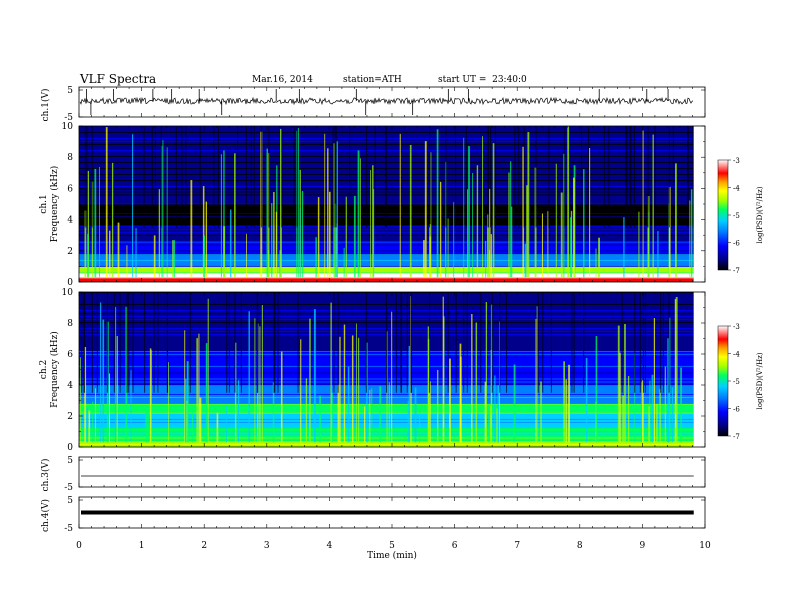 The width and height of the screenshot is (792, 612). What do you see at coordinates (736, 244) in the screenshot?
I see `ch1-colorbar-tick-label: -6` at bounding box center [736, 244].